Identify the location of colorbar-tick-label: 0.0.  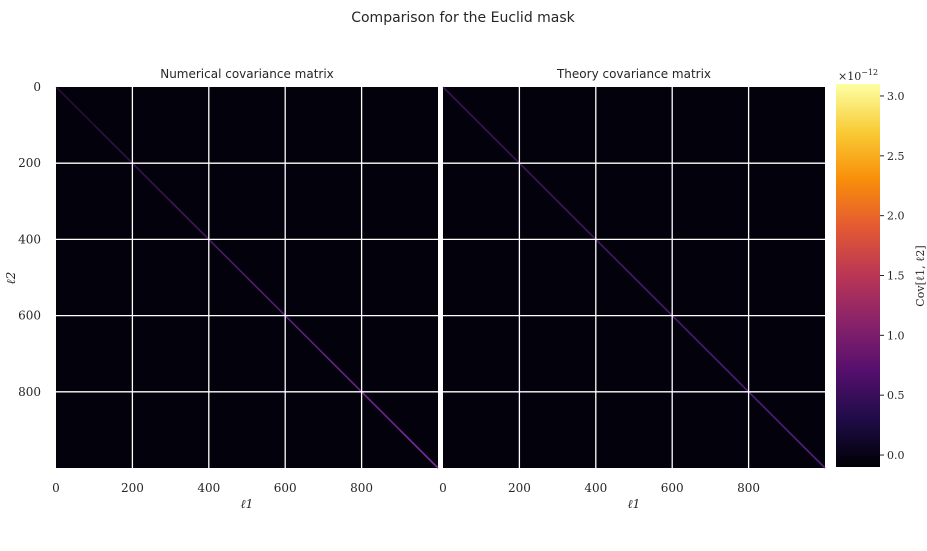
(896, 455).